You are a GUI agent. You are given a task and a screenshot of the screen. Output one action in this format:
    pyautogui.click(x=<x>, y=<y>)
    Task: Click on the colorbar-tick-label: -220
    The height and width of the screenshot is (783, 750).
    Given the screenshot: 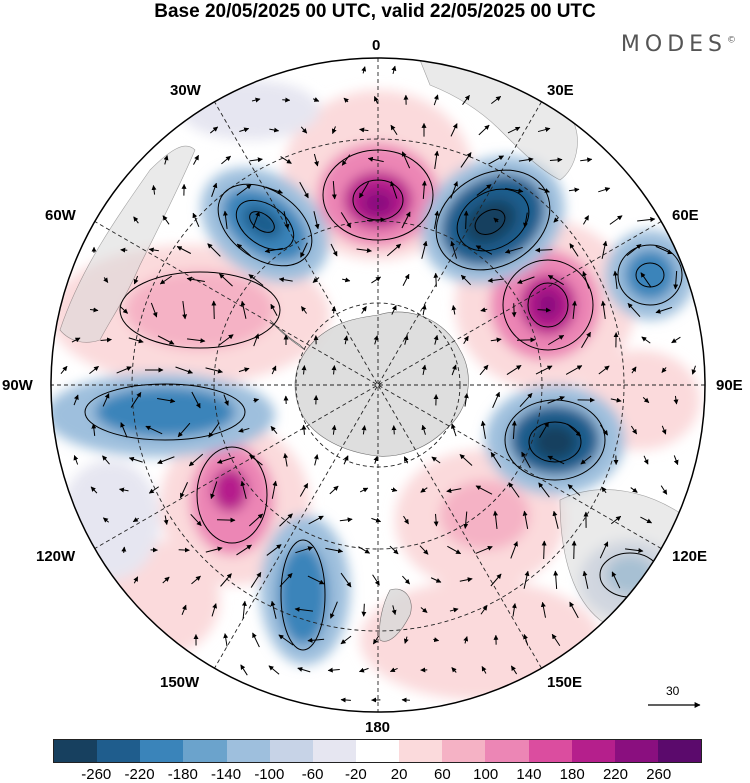 What is the action you would take?
    pyautogui.click(x=139, y=774)
    